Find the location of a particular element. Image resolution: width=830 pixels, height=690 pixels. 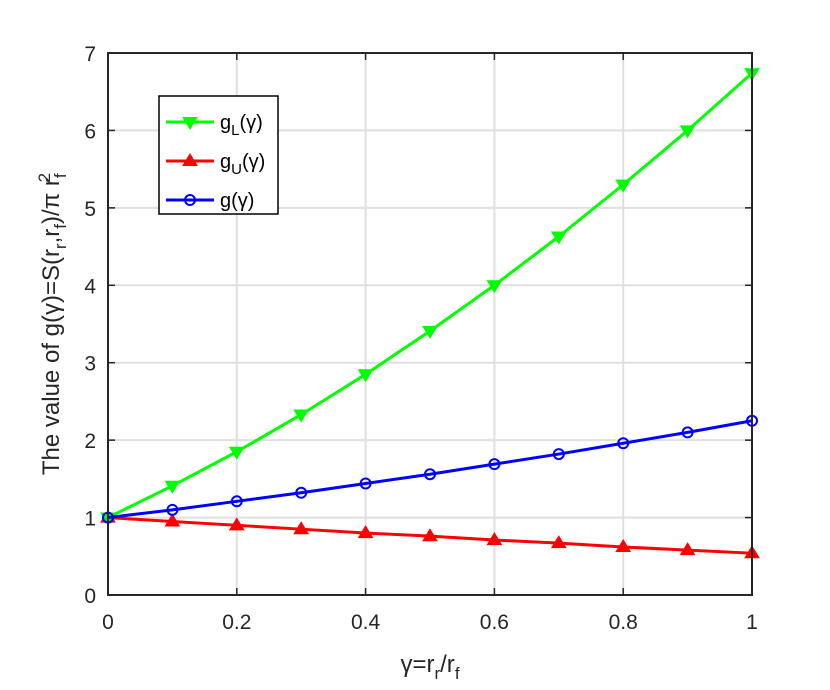

series-triangle-up is located at coordinates (430, 534).